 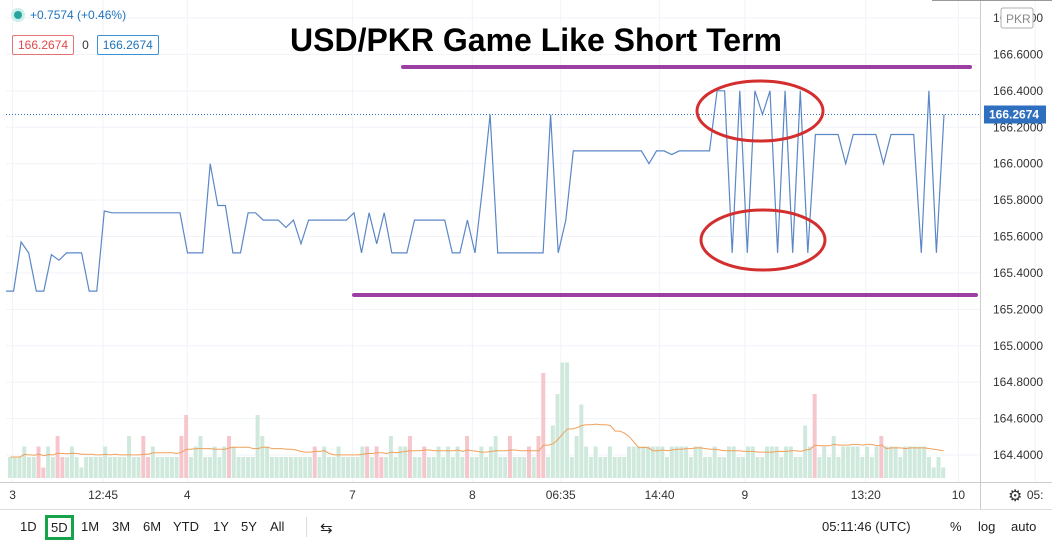 What do you see at coordinates (477, 440) in the screenshot?
I see `volume-ma-line` at bounding box center [477, 440].